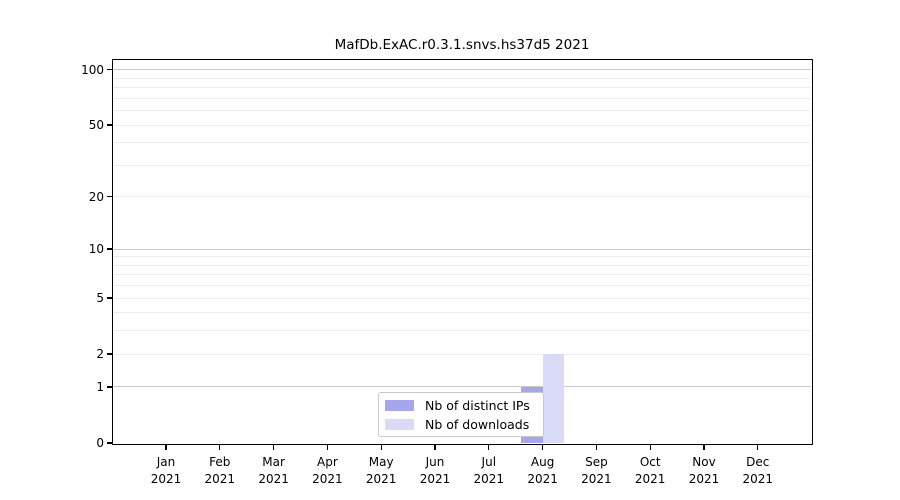  I want to click on legend-item-distinct-ips: Nb of distinct IPs, so click(461, 405).